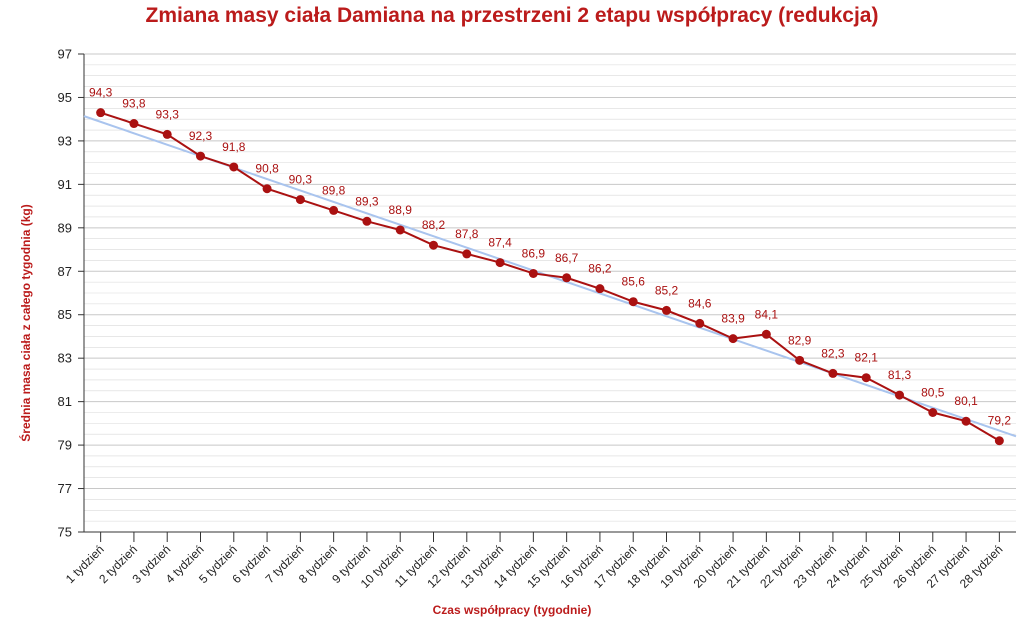 Image resolution: width=1024 pixels, height=626 pixels. I want to click on y-tick-label: 93, so click(65, 140).